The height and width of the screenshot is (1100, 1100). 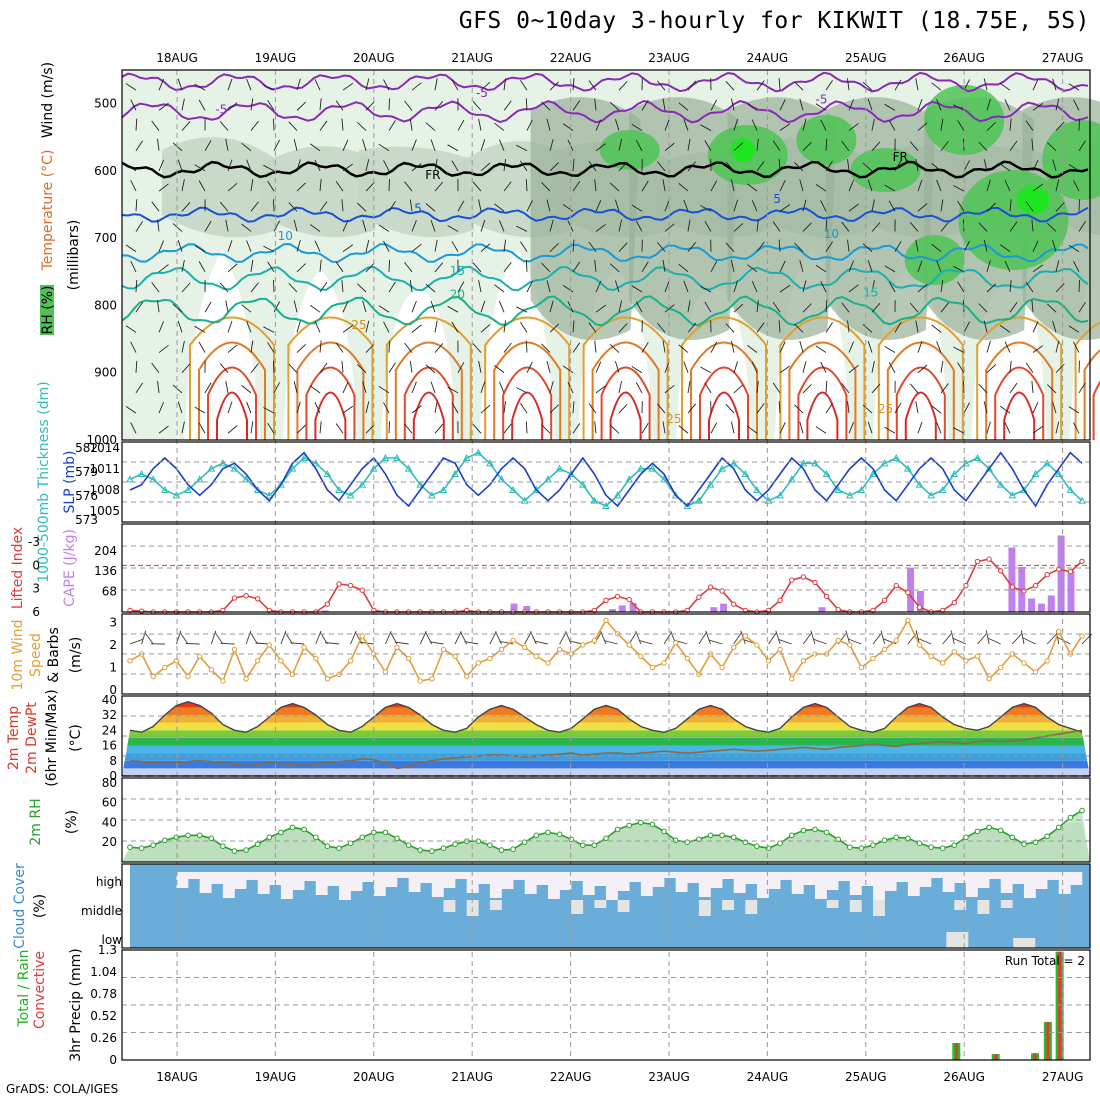 I want to click on top-date-label: 20AUG, so click(x=374, y=58).